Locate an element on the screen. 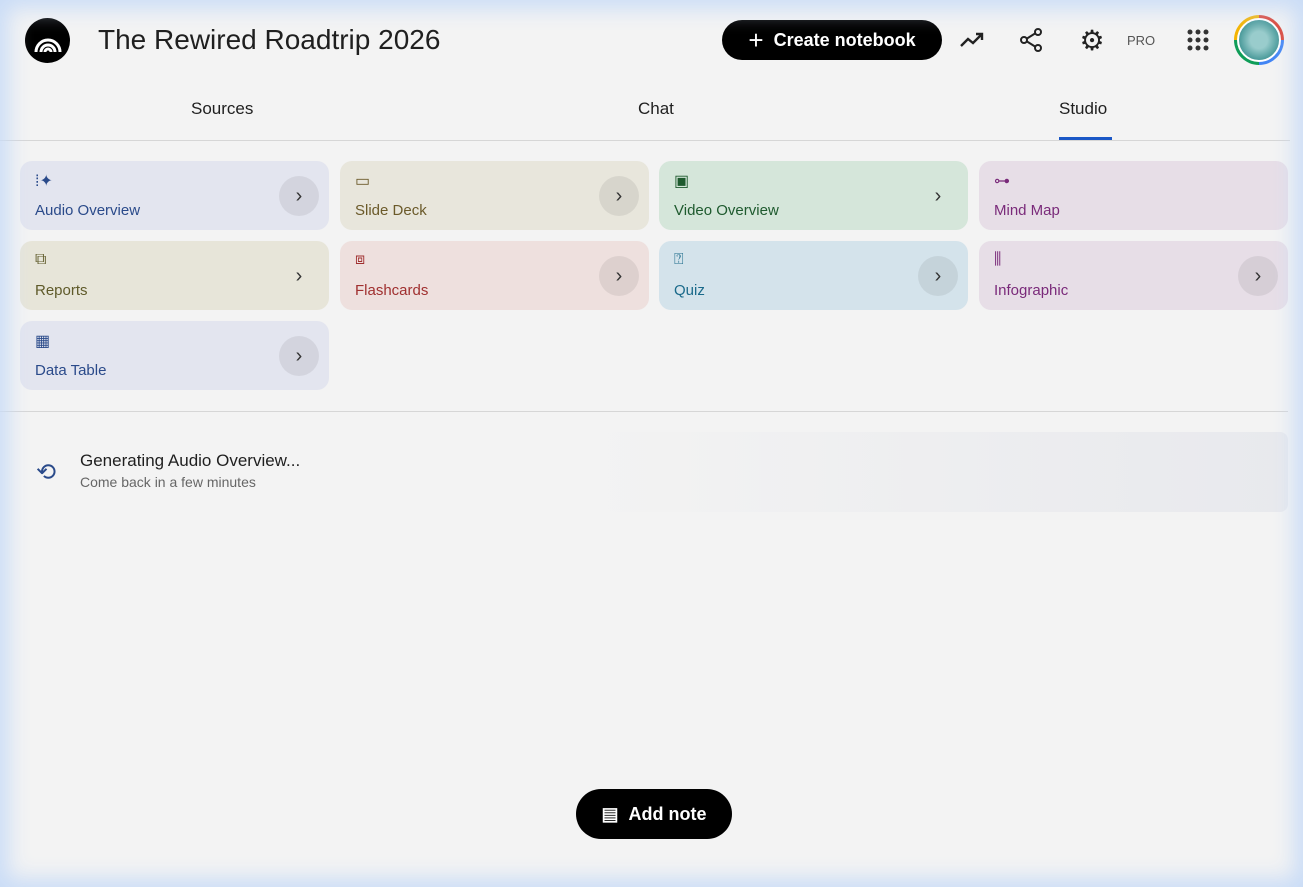 The image size is (1303, 887). sync-spinner-icon: ⟲ is located at coordinates (46, 472).